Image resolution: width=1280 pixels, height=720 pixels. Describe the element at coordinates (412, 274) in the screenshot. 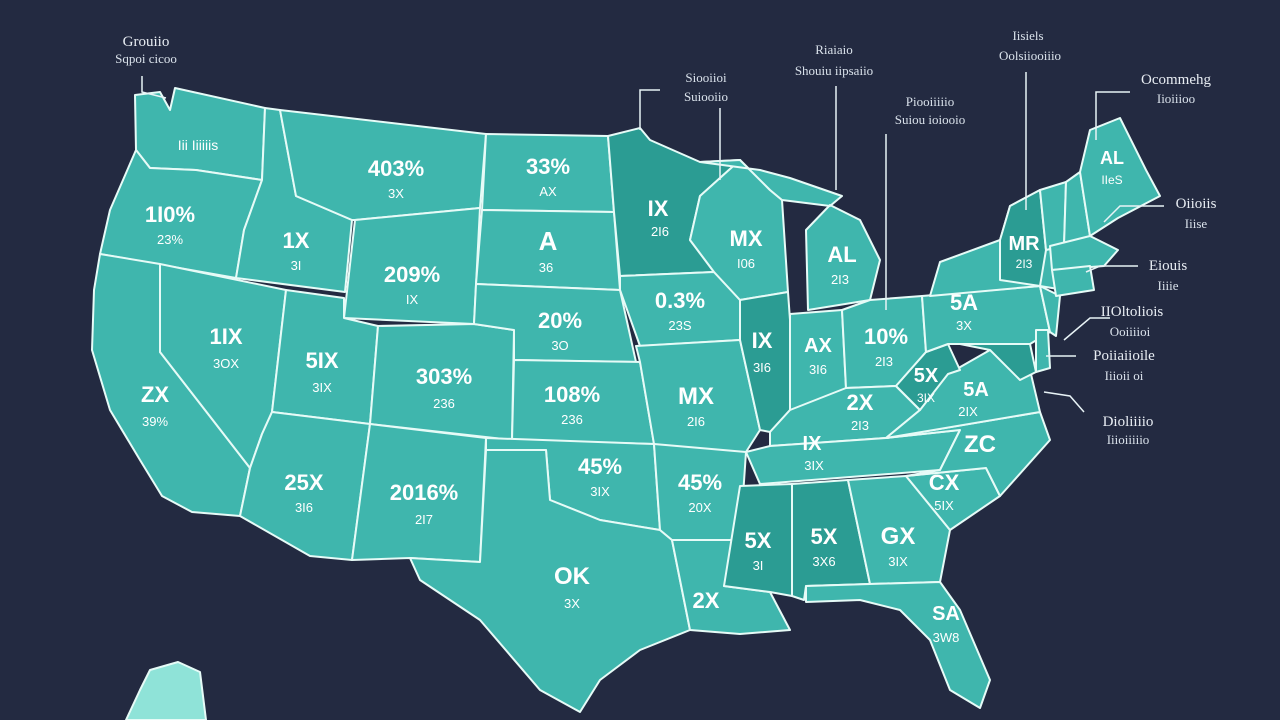

I see `label-wy-main: 209%` at that location.